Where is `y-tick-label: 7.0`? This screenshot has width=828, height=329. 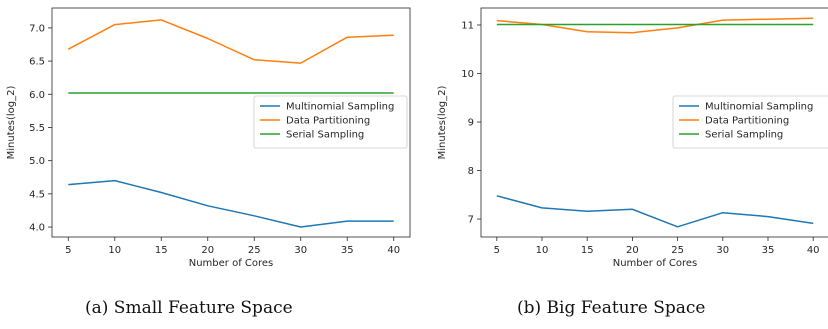
y-tick-label: 7.0 is located at coordinates (37, 28).